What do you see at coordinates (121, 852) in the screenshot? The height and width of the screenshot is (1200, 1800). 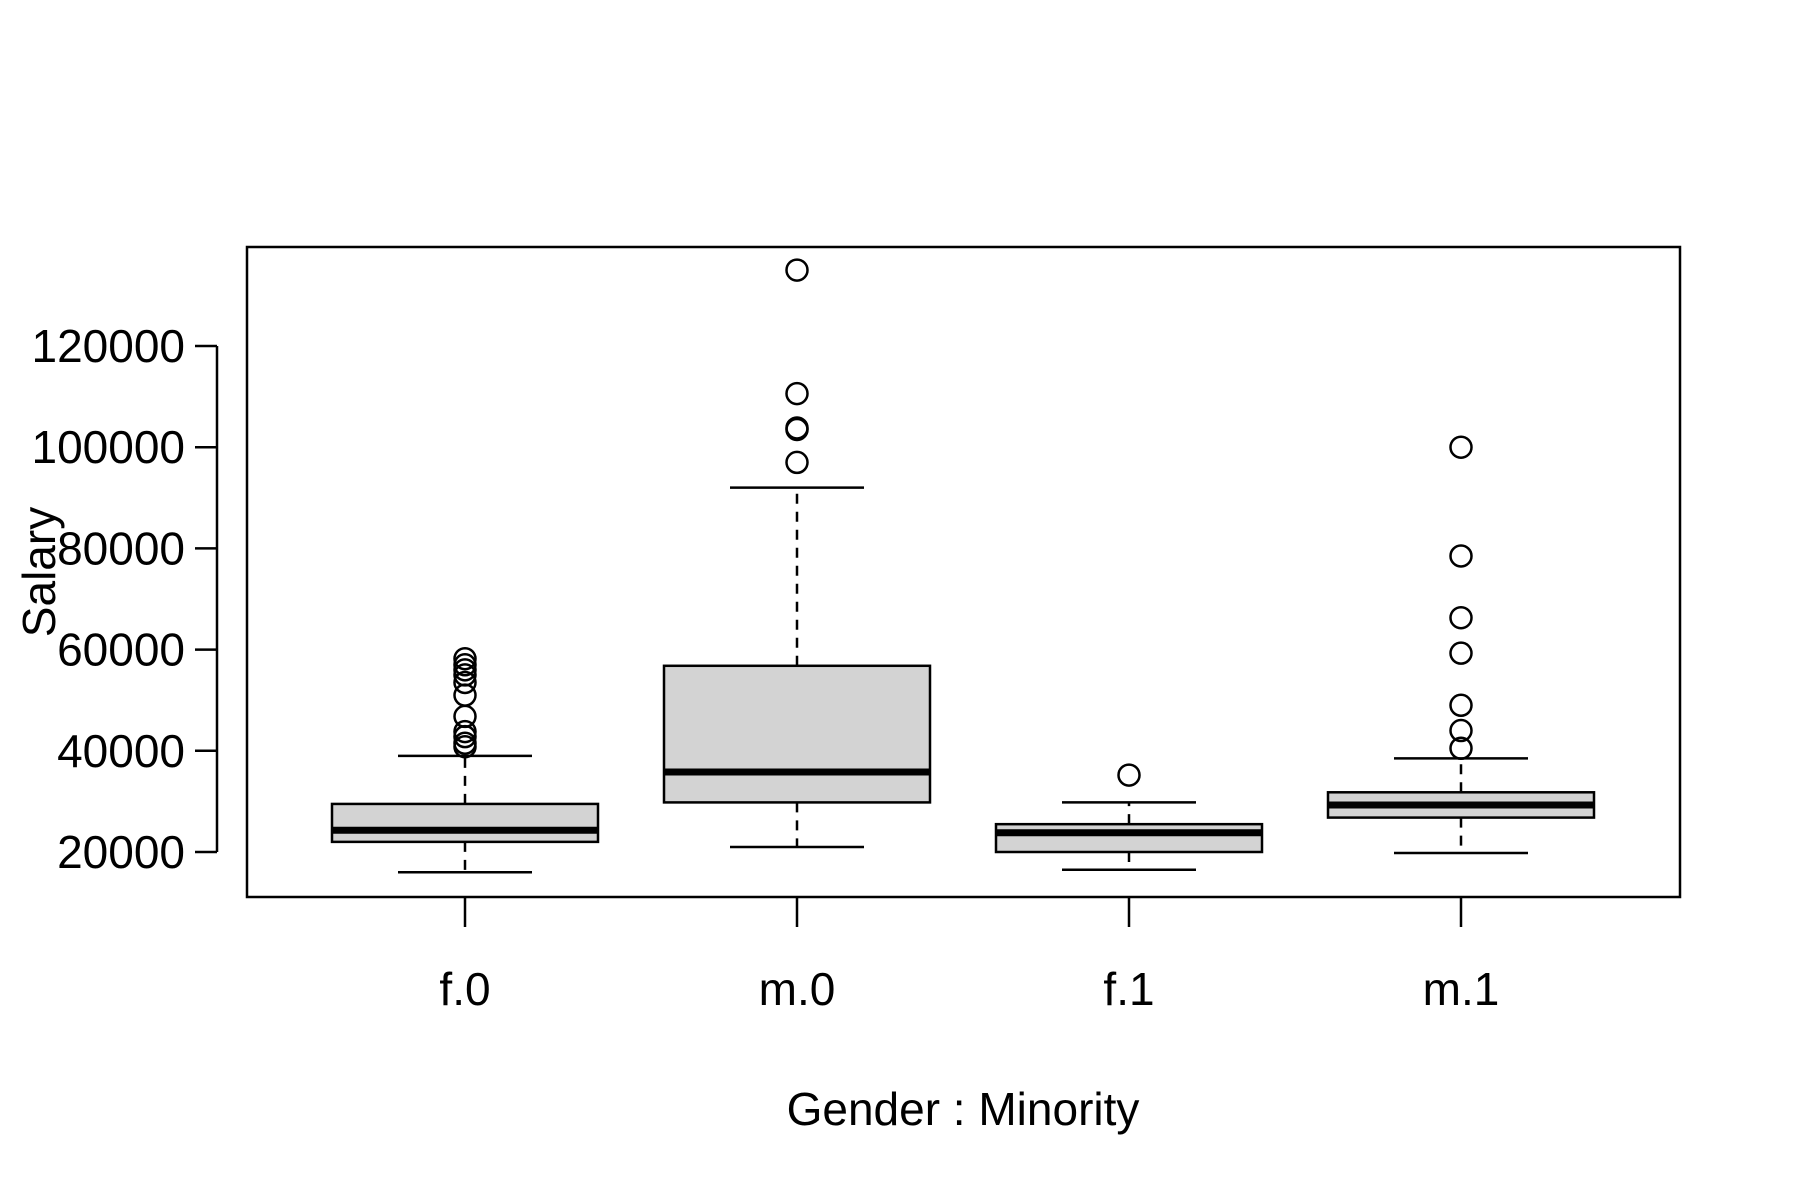 I see `y-tick-label: 20000` at bounding box center [121, 852].